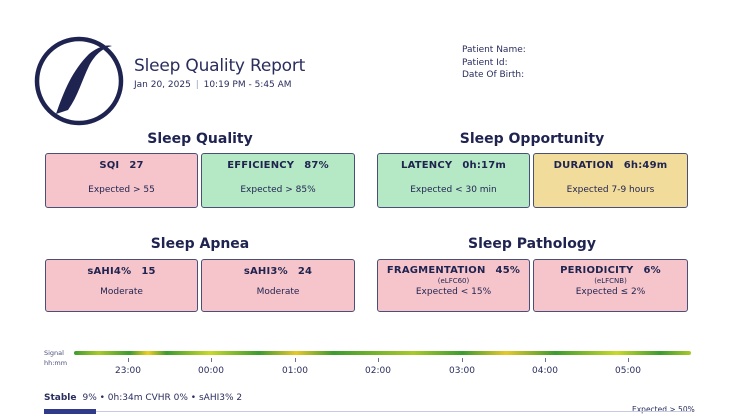 The image size is (736, 414). I want to click on stable-text: 9% • 0h:34m CVHR 0% • sAHI3% 2, so click(162, 398).